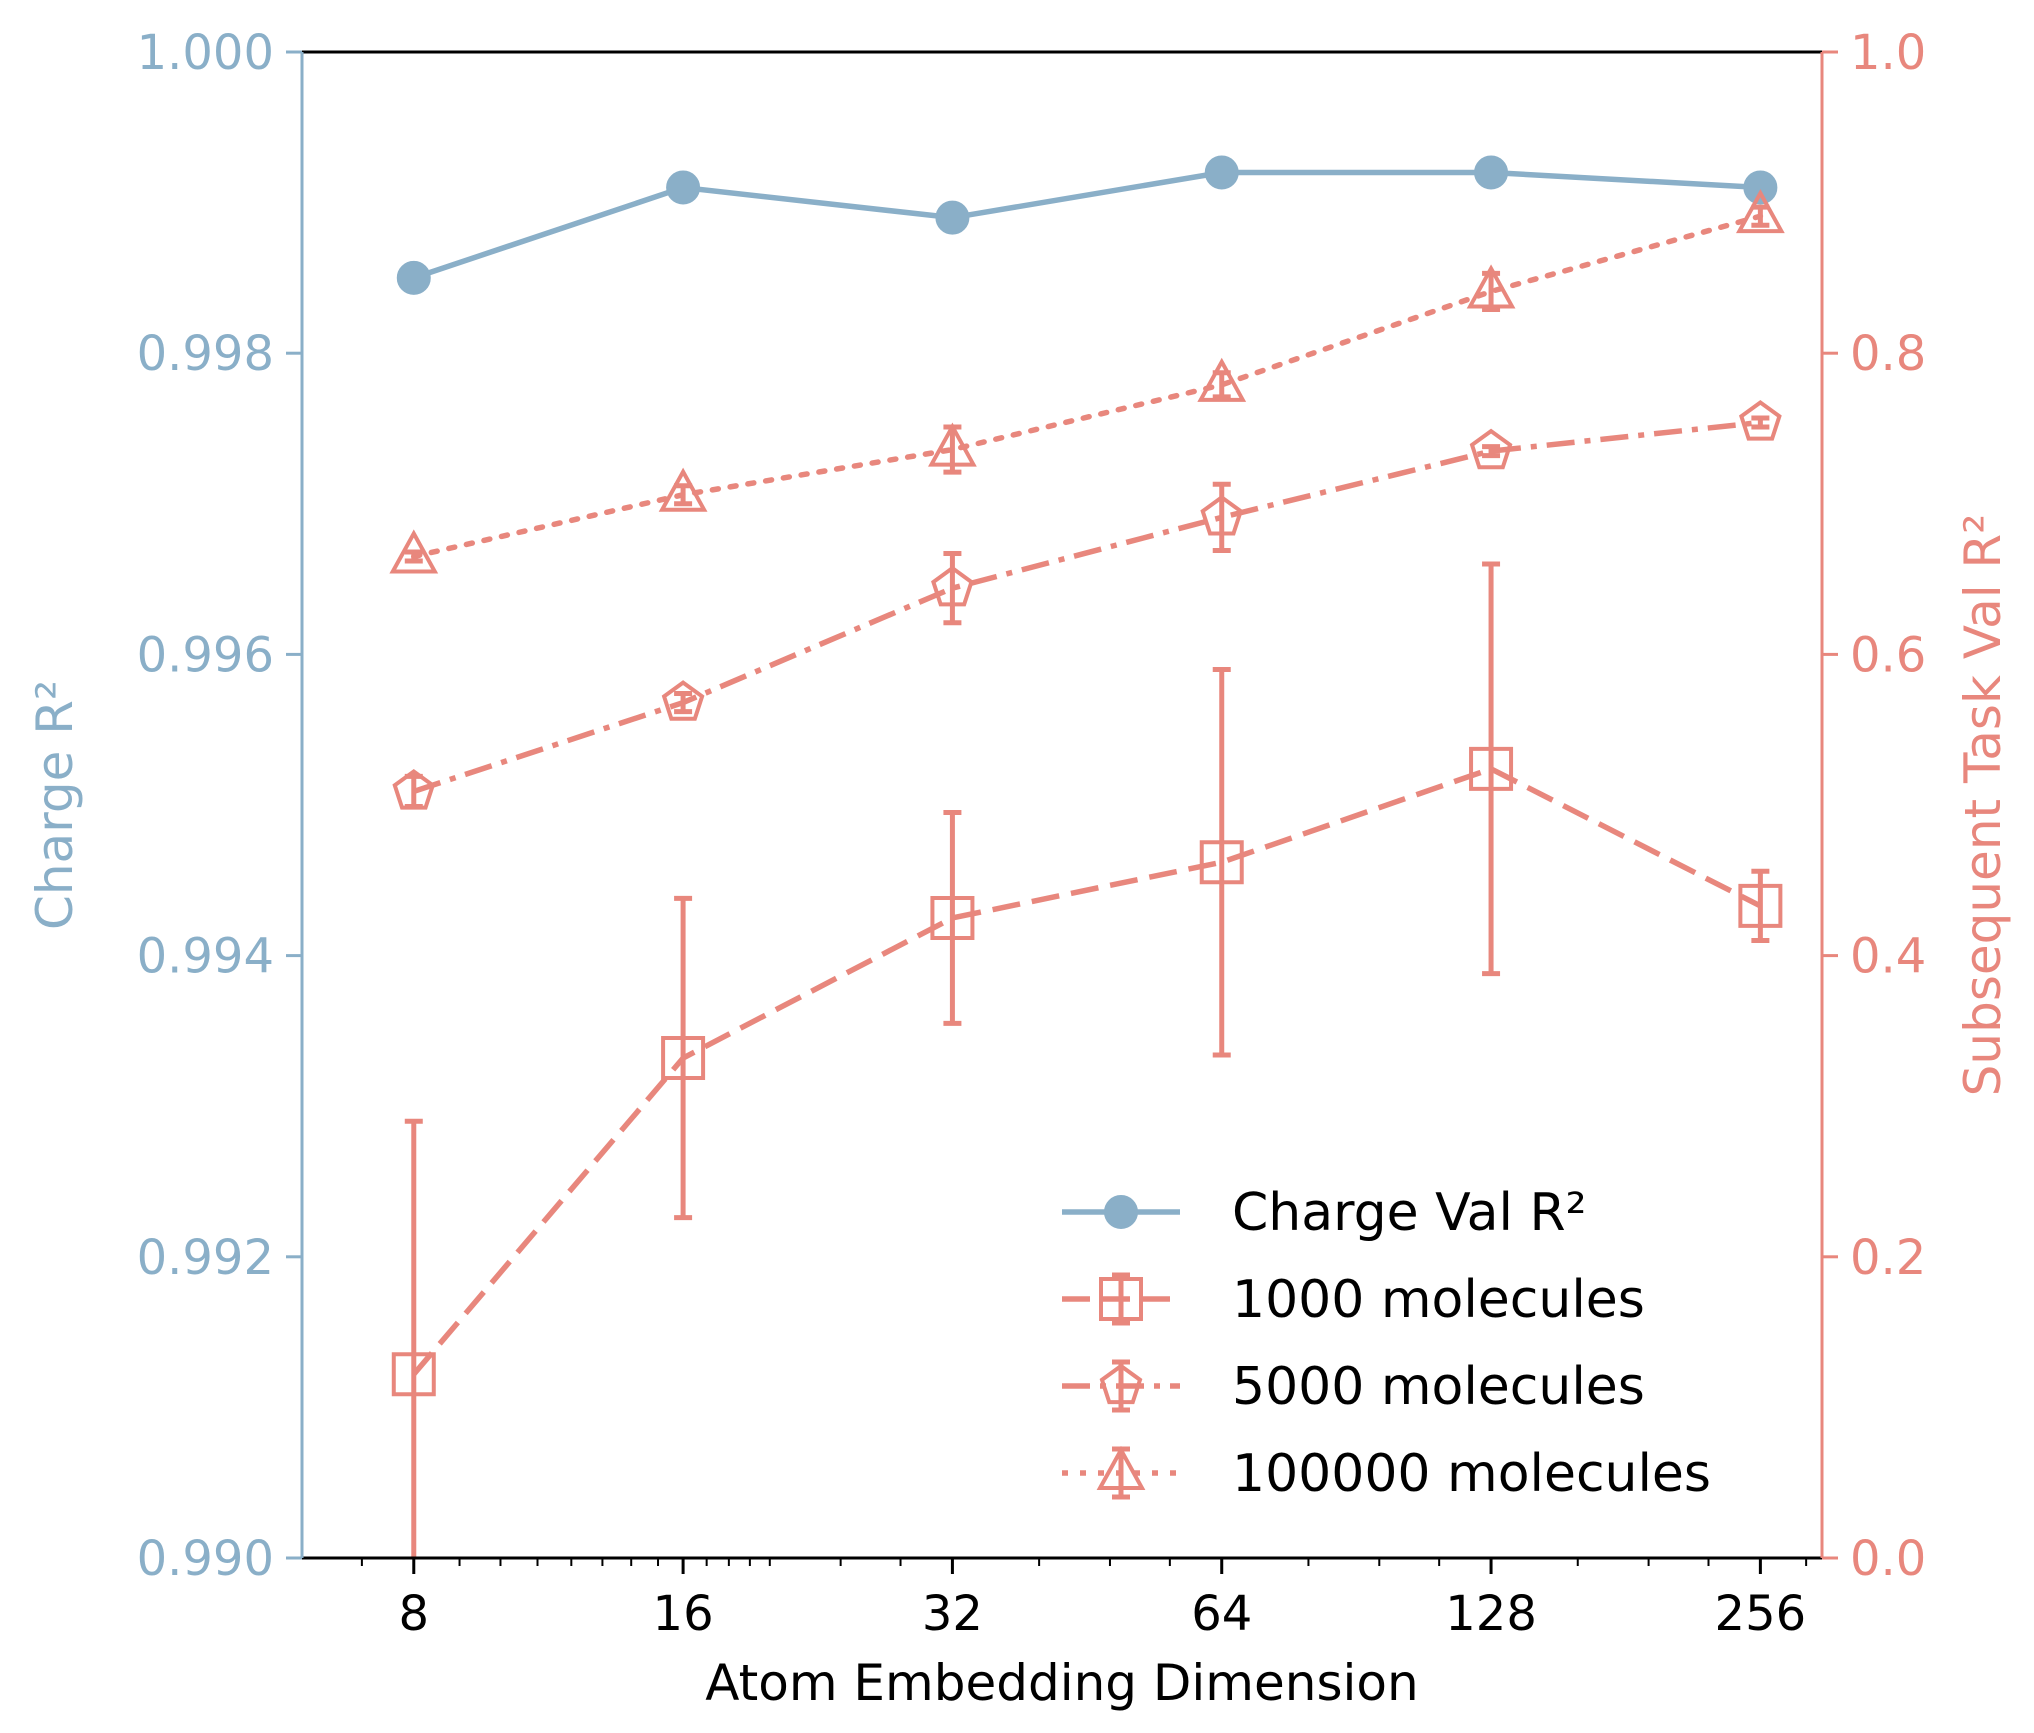 This screenshot has width=2034, height=1733. I want to click on legend-label: 1000 molecules, so click(1438, 1300).